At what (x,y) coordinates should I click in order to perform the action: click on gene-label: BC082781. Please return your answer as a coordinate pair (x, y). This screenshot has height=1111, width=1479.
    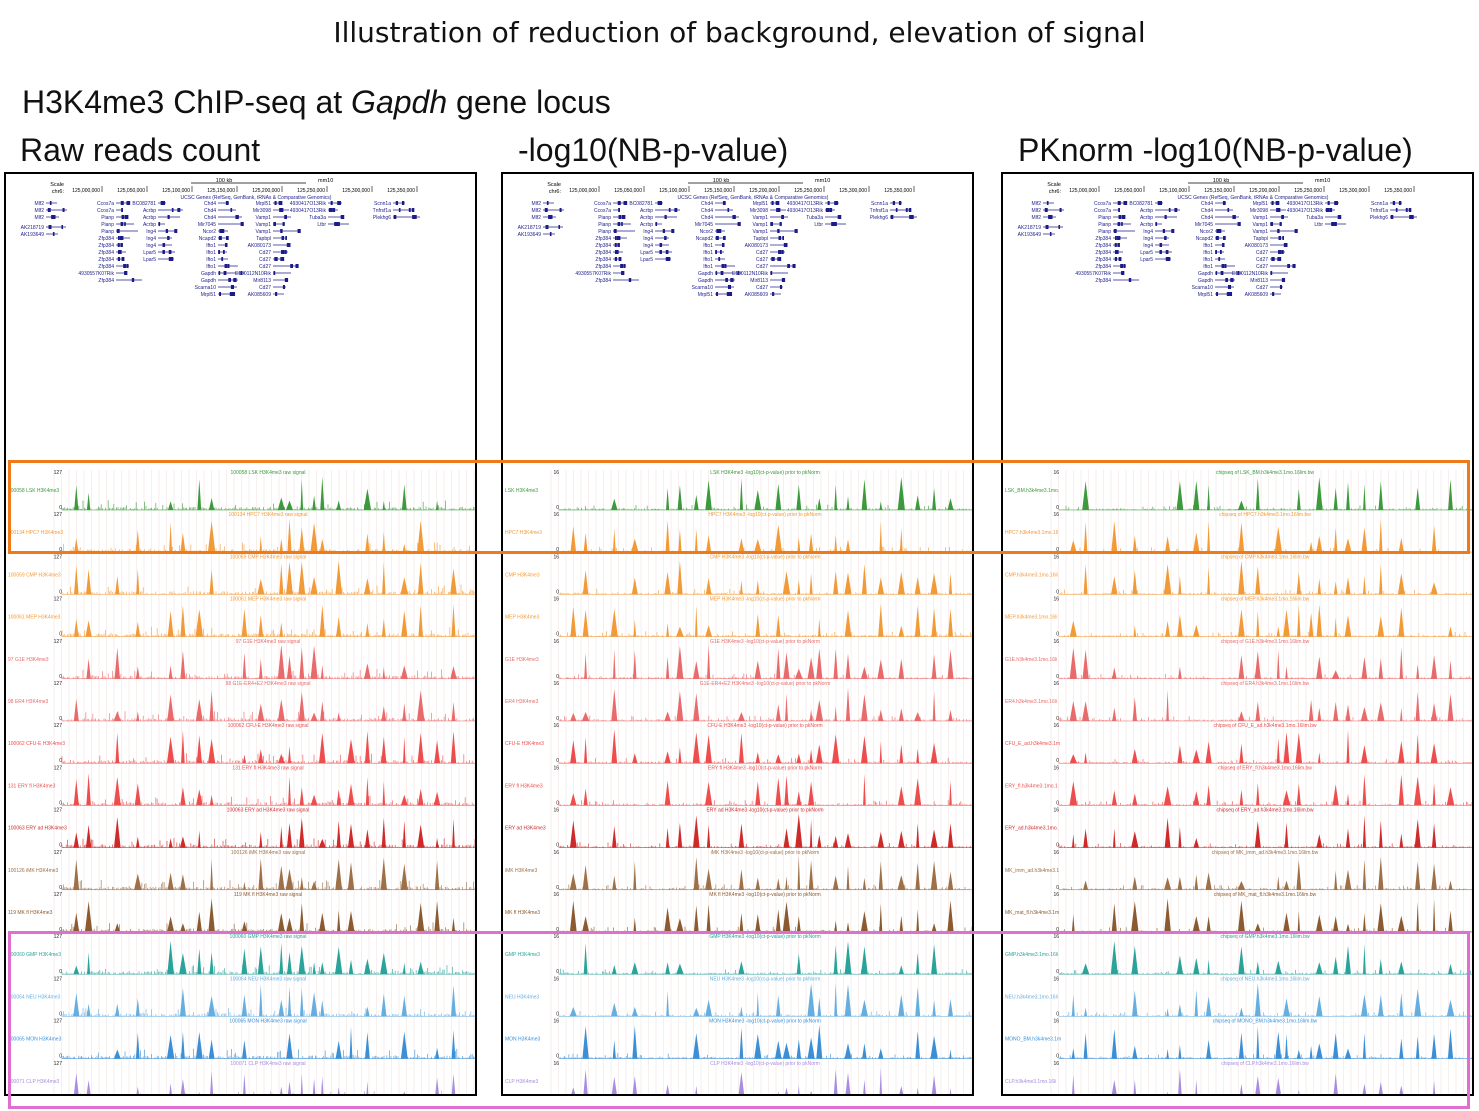
    Looking at the image, I should click on (144, 204).